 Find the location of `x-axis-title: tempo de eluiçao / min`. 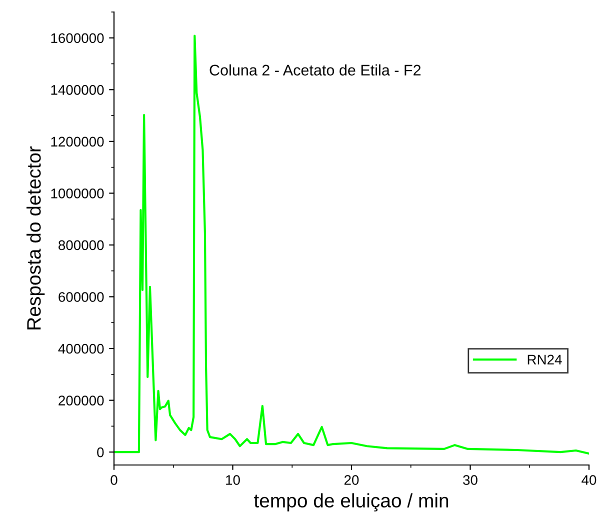

x-axis-title: tempo de eluiçao / min is located at coordinates (351, 502).